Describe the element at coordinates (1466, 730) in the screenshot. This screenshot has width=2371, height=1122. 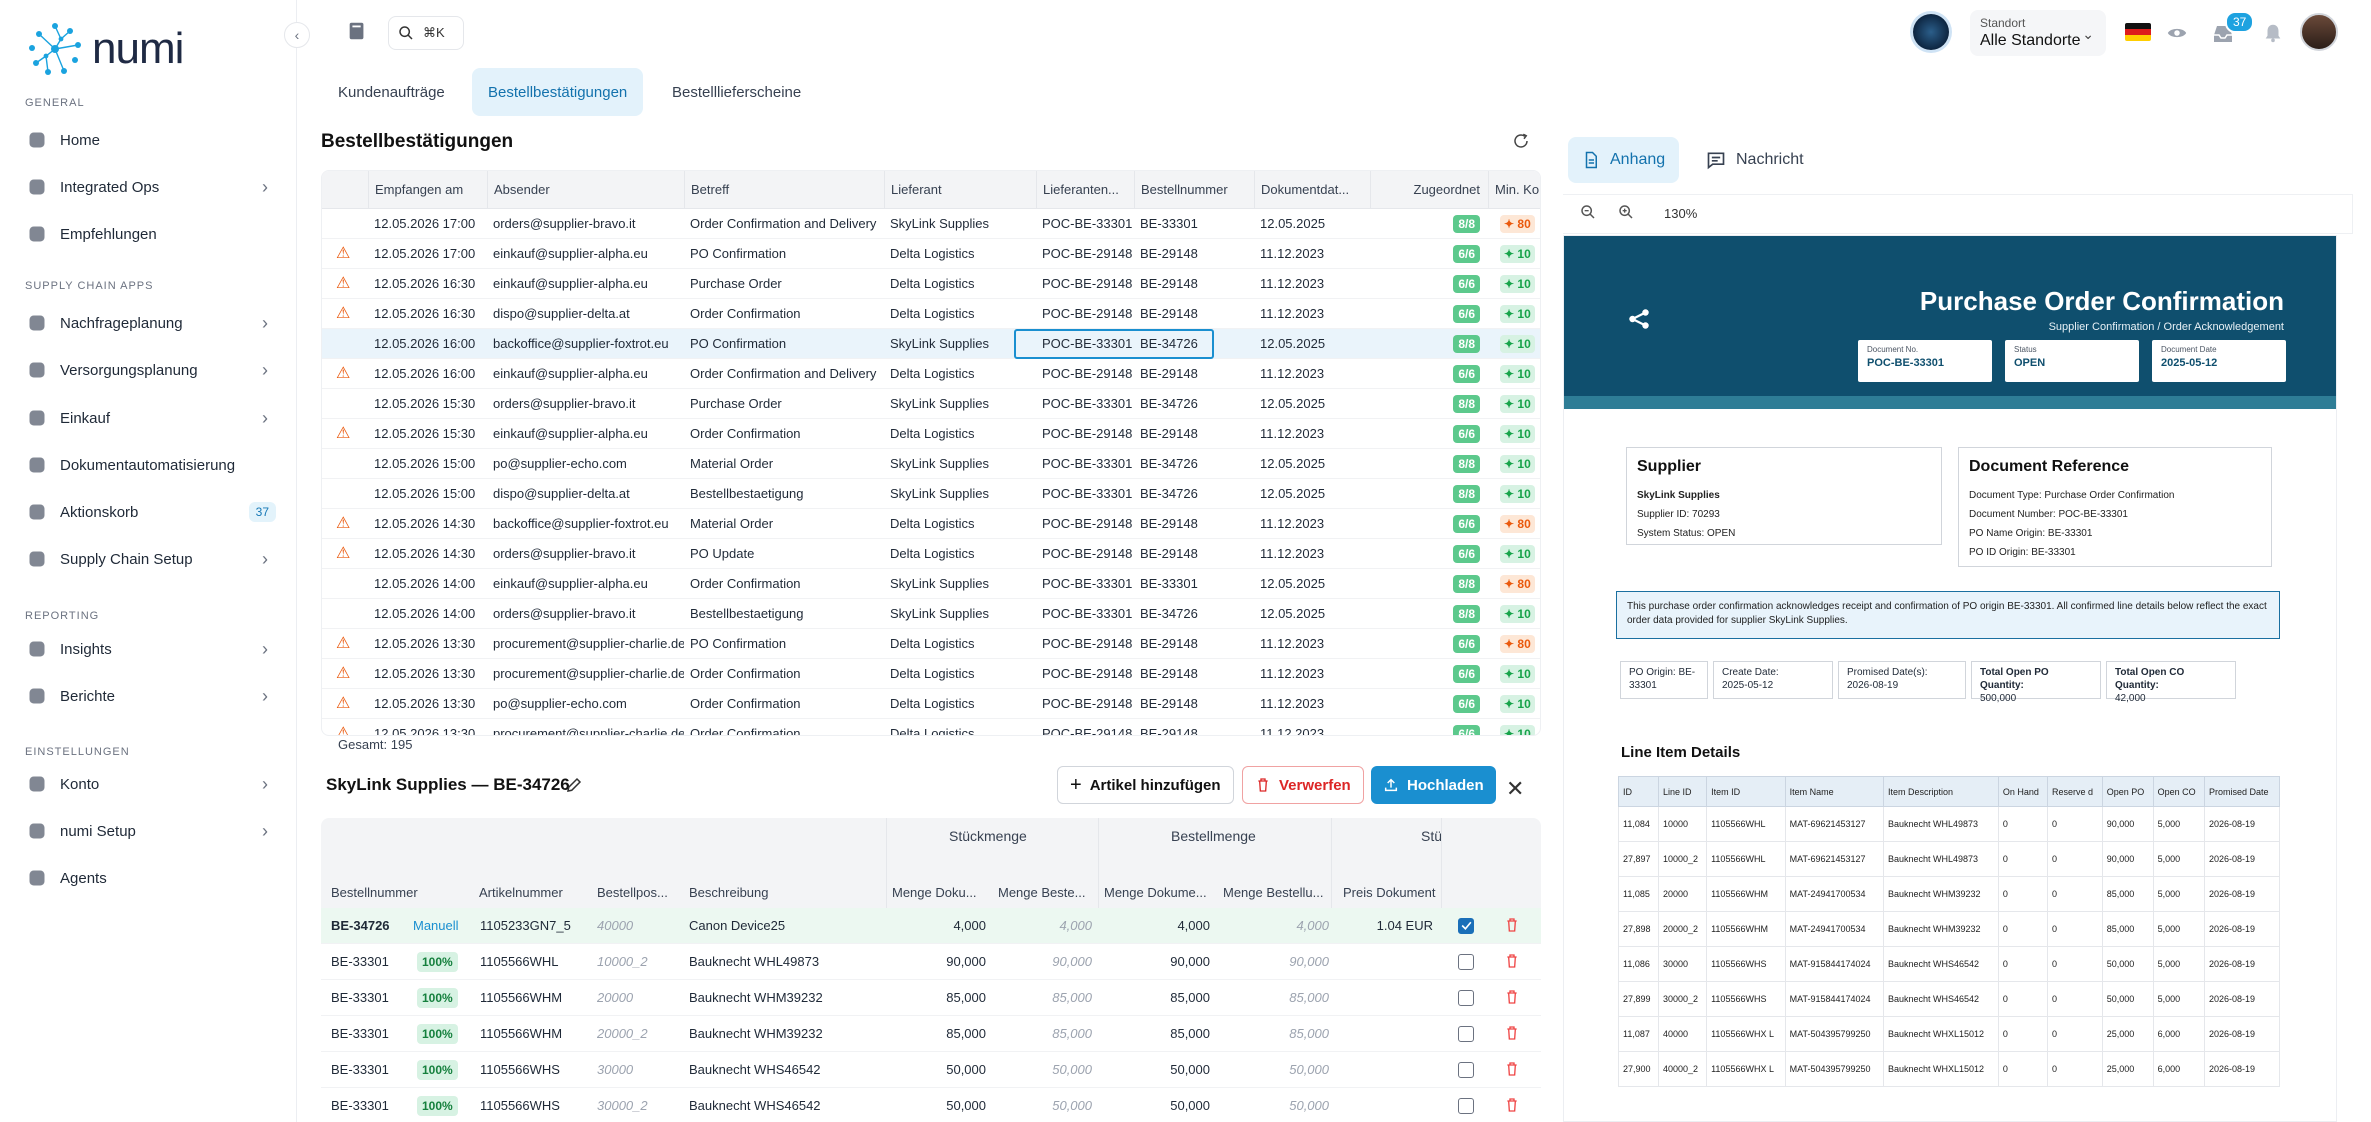
I see `assigned-badge: 6/6` at that location.